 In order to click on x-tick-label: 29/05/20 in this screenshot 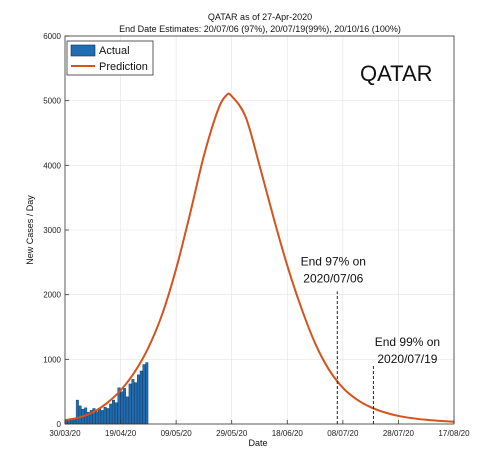, I will do `click(232, 433)`.